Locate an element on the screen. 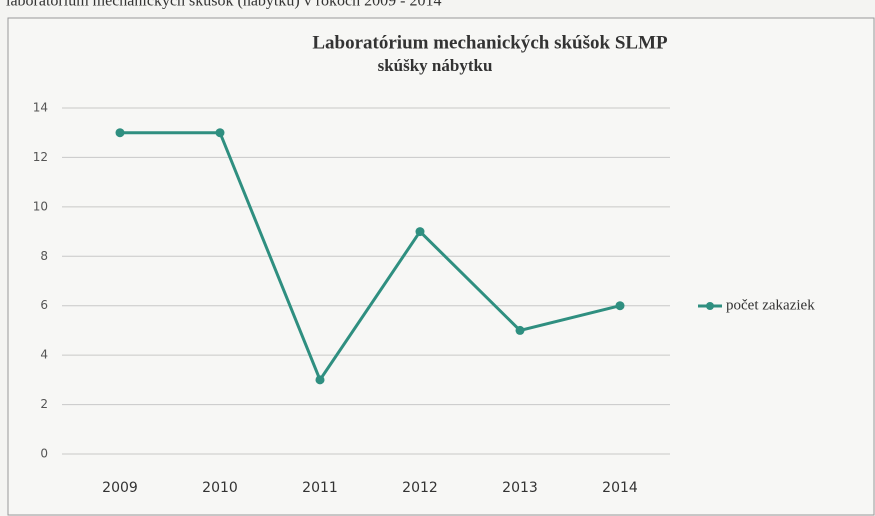  x-tick-label: 2013 is located at coordinates (520, 488).